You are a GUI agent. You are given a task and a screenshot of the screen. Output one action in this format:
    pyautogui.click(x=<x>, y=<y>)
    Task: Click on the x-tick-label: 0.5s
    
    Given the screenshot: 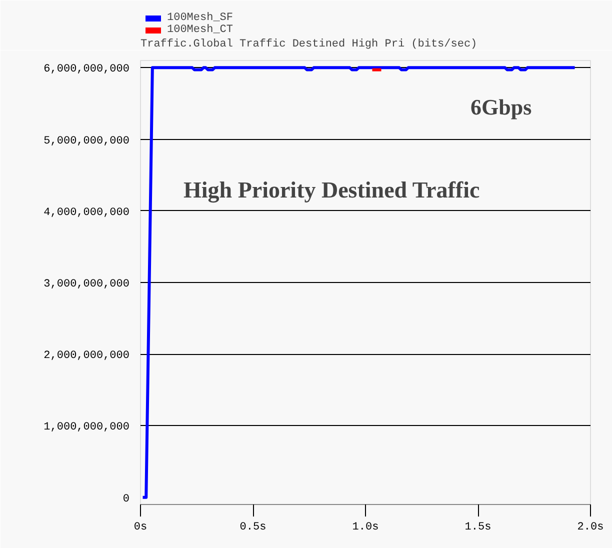 What is the action you would take?
    pyautogui.click(x=253, y=528)
    